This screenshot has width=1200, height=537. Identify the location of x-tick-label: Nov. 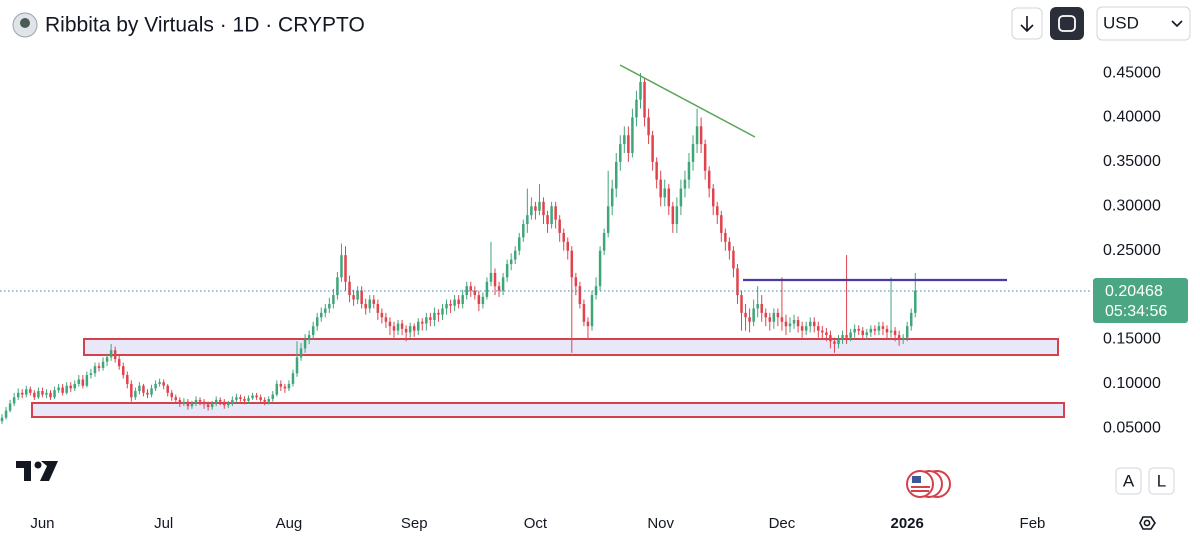
(660, 523).